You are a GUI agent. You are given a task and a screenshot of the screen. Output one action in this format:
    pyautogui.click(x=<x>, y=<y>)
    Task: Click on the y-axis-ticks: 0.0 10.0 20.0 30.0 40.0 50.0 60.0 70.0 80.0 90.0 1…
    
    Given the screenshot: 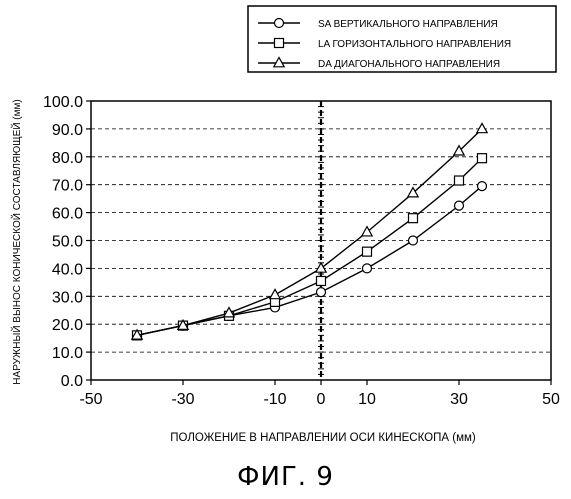 What is the action you would take?
    pyautogui.click(x=67, y=242)
    